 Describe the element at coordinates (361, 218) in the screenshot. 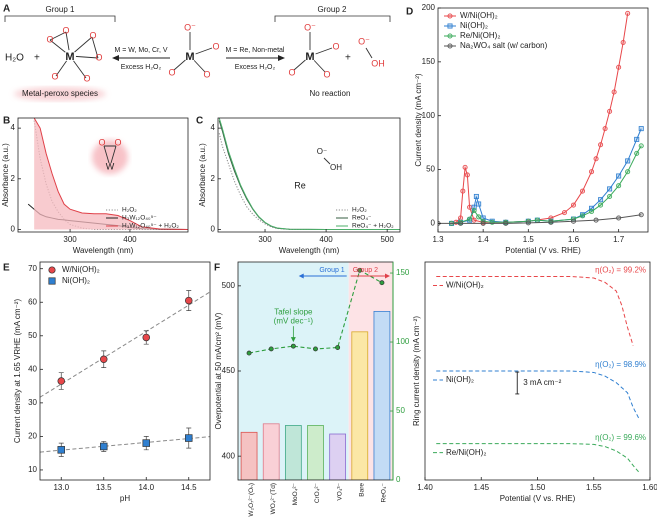

I see `legend-label: ReO₄⁻` at that location.